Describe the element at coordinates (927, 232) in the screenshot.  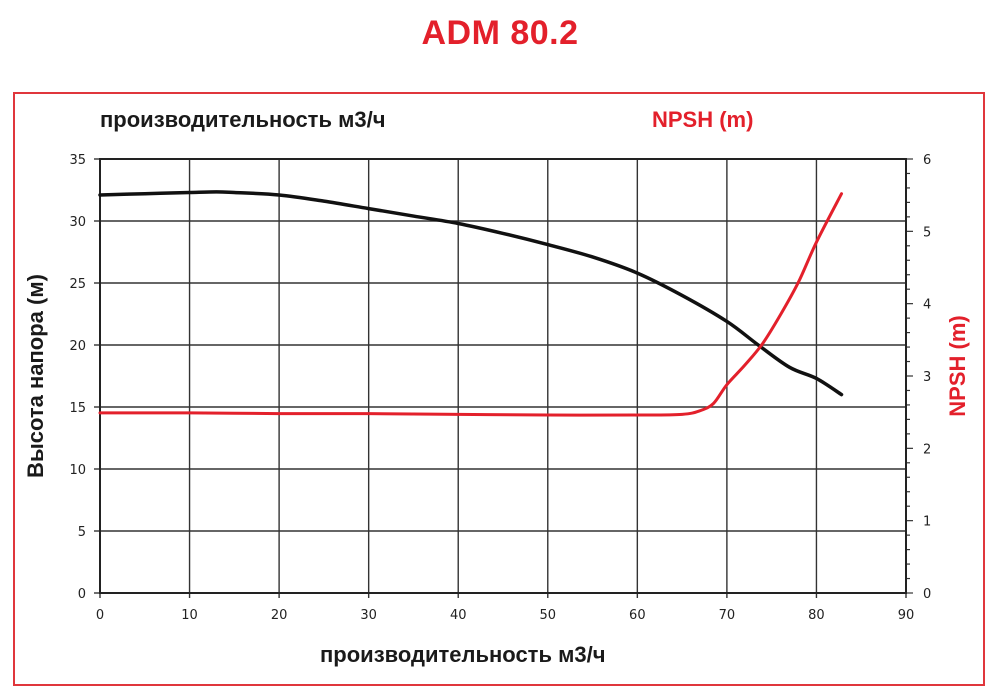
I see `y-right-tick-label: 5` at that location.